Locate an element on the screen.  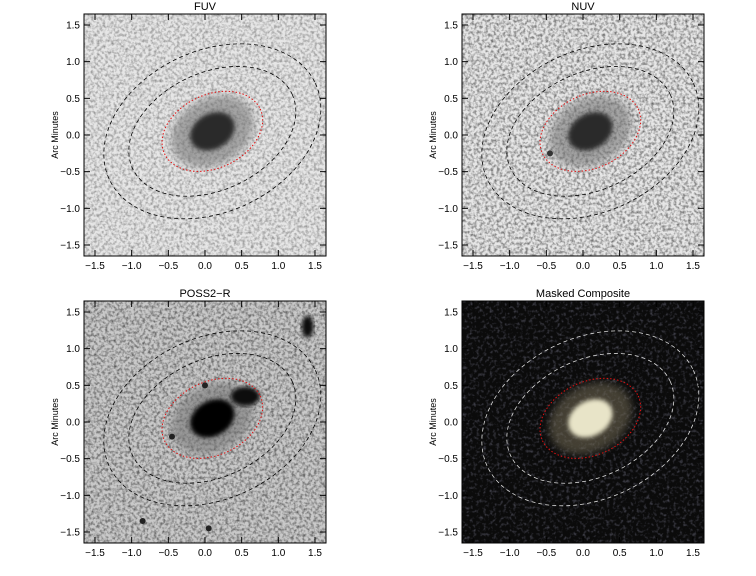
galaxy-arm is located at coordinates (245, 396).